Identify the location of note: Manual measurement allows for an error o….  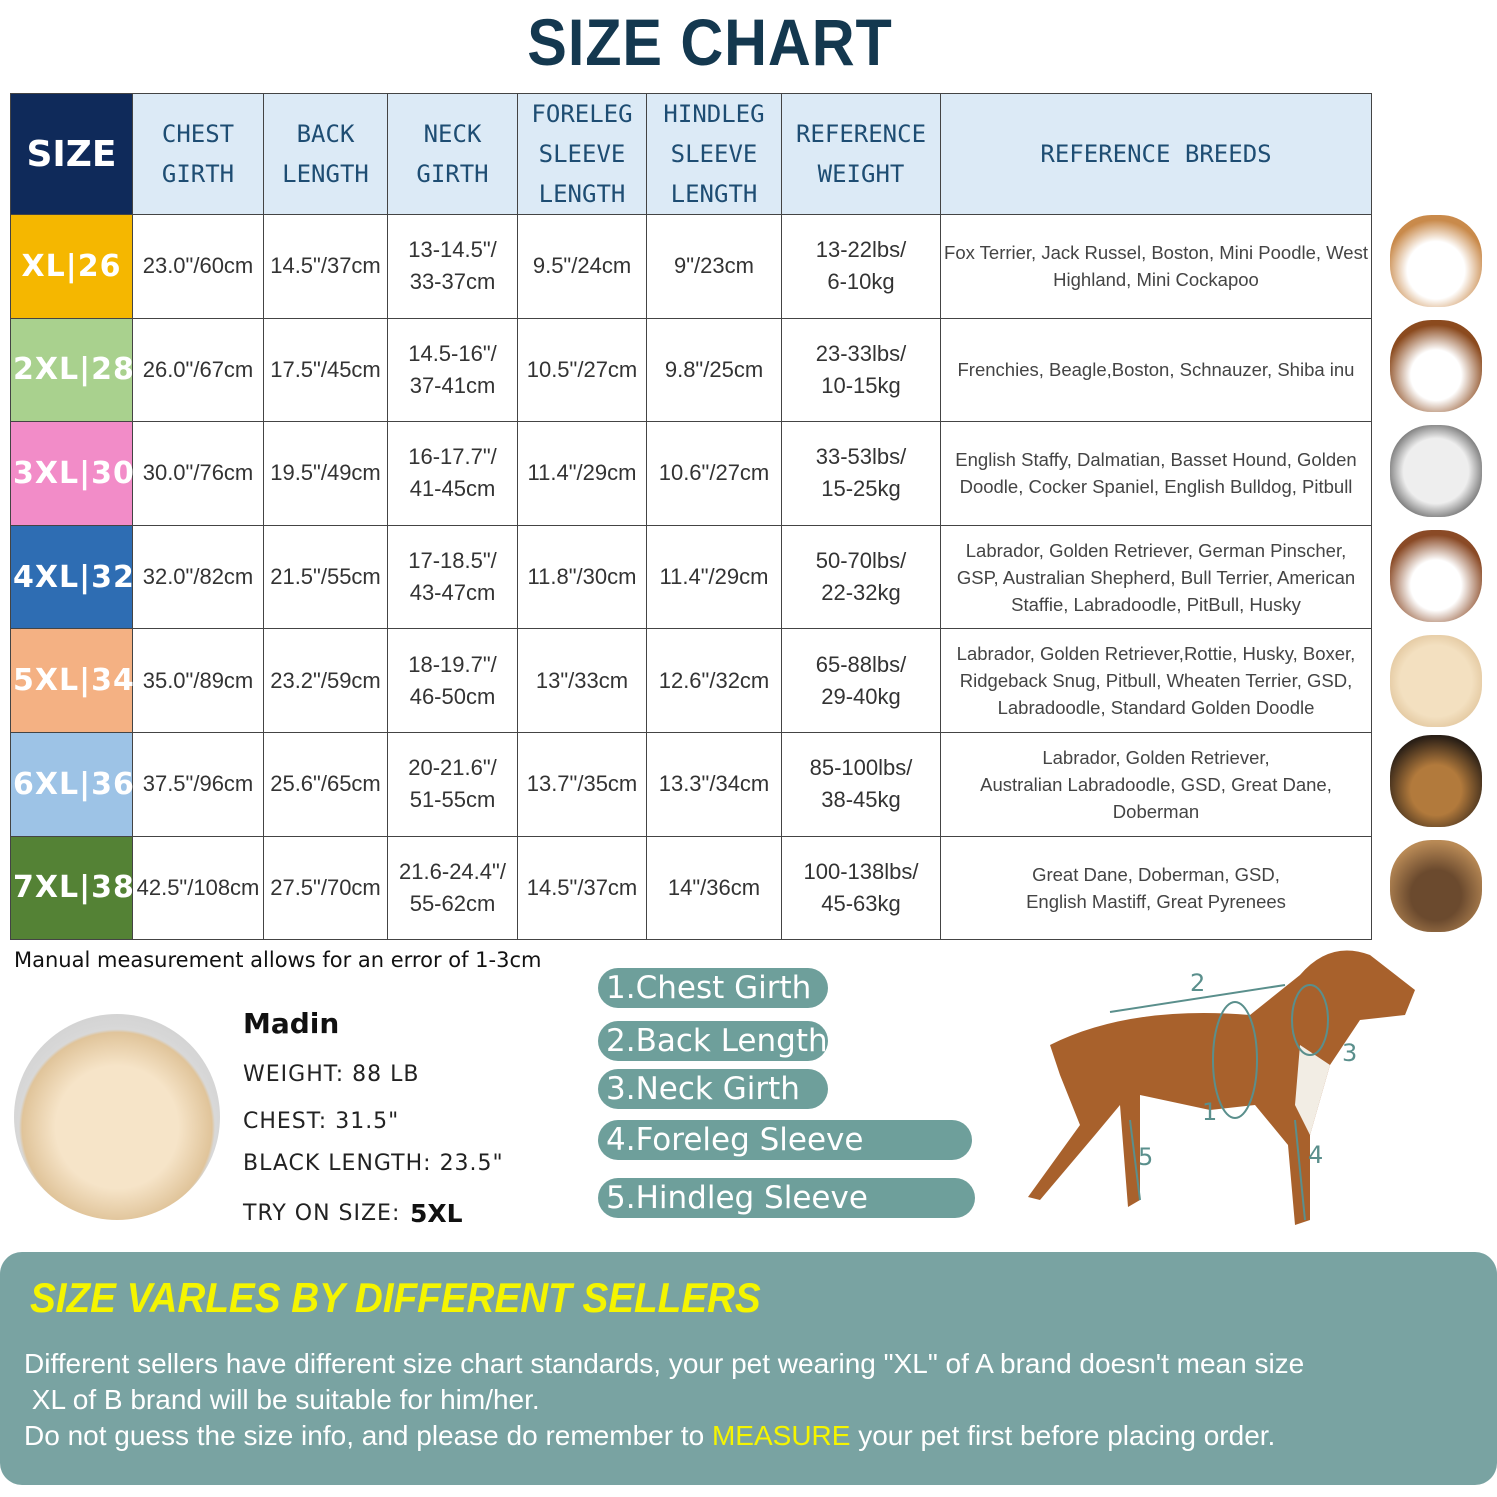
(278, 960).